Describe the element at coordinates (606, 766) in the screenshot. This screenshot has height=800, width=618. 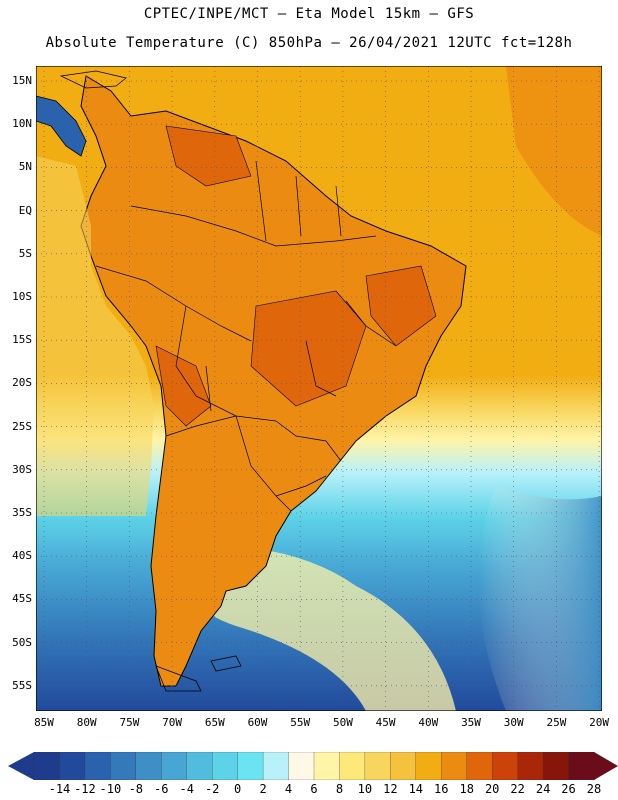
I see `colorbar-max-arrow` at that location.